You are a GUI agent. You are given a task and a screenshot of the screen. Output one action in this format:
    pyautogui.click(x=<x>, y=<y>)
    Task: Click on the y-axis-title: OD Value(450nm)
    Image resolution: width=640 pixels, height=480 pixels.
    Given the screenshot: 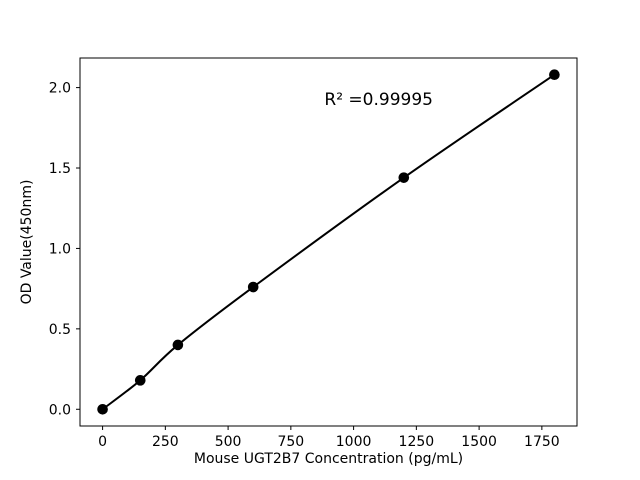 What is the action you would take?
    pyautogui.click(x=27, y=242)
    